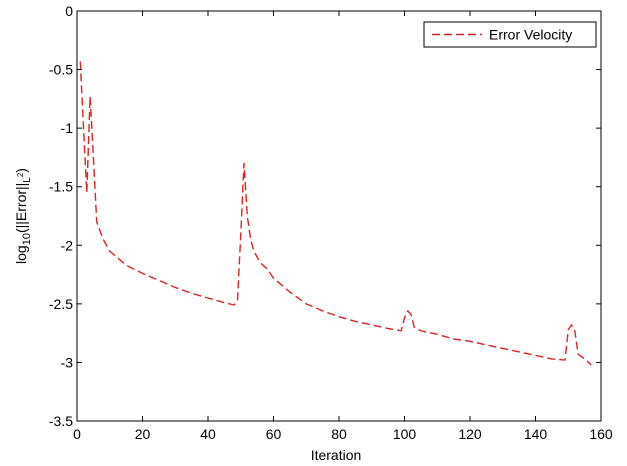 Image resolution: width=627 pixels, height=466 pixels. Describe the element at coordinates (67, 362) in the screenshot. I see `y-tick-label: -3` at that location.